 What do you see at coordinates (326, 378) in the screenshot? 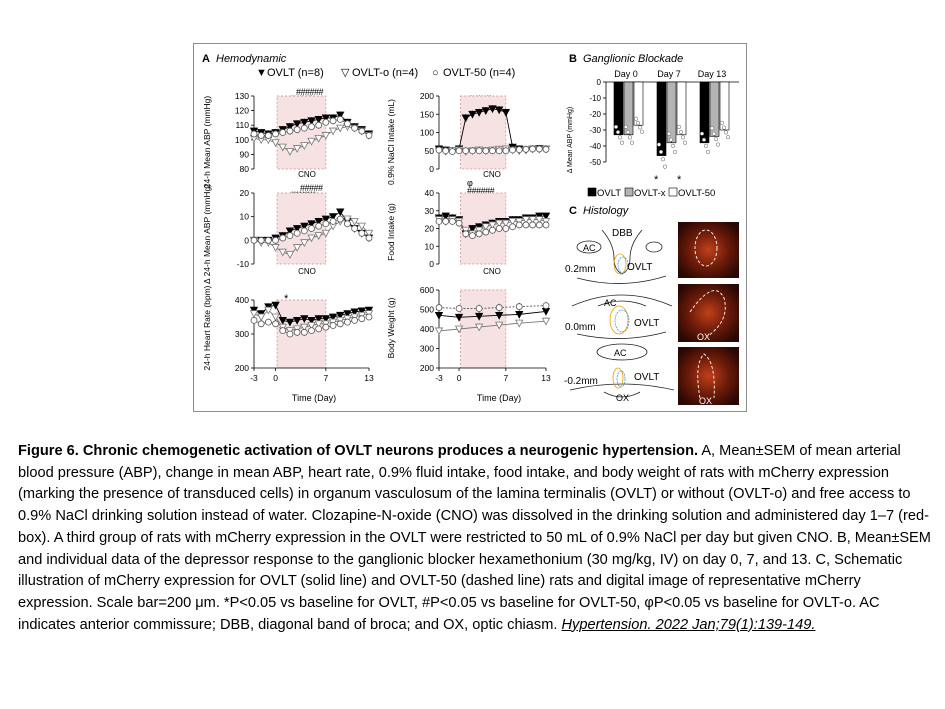
I see `x-tick-label: 7` at bounding box center [326, 378].